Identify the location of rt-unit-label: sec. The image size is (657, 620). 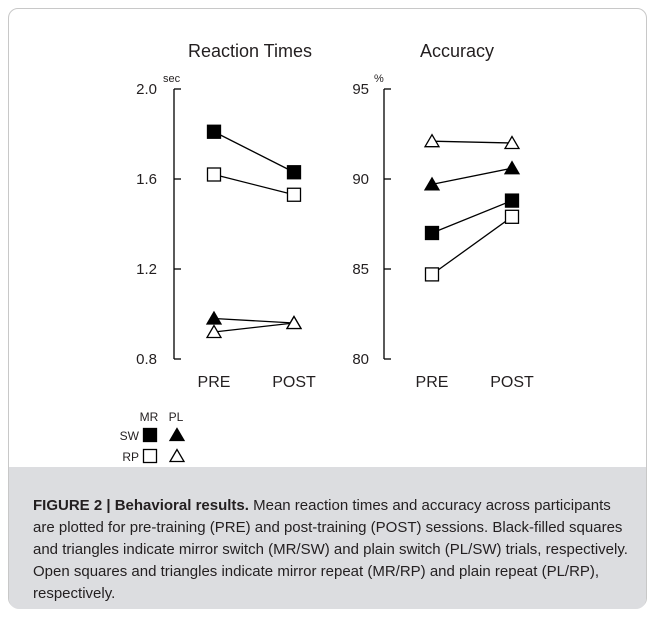
(172, 79).